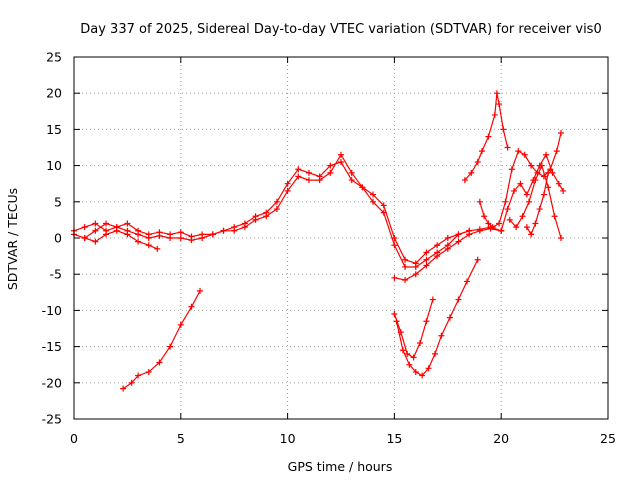 This screenshot has height=480, width=640. What do you see at coordinates (608, 438) in the screenshot?
I see `x-tick-label: 25` at bounding box center [608, 438].